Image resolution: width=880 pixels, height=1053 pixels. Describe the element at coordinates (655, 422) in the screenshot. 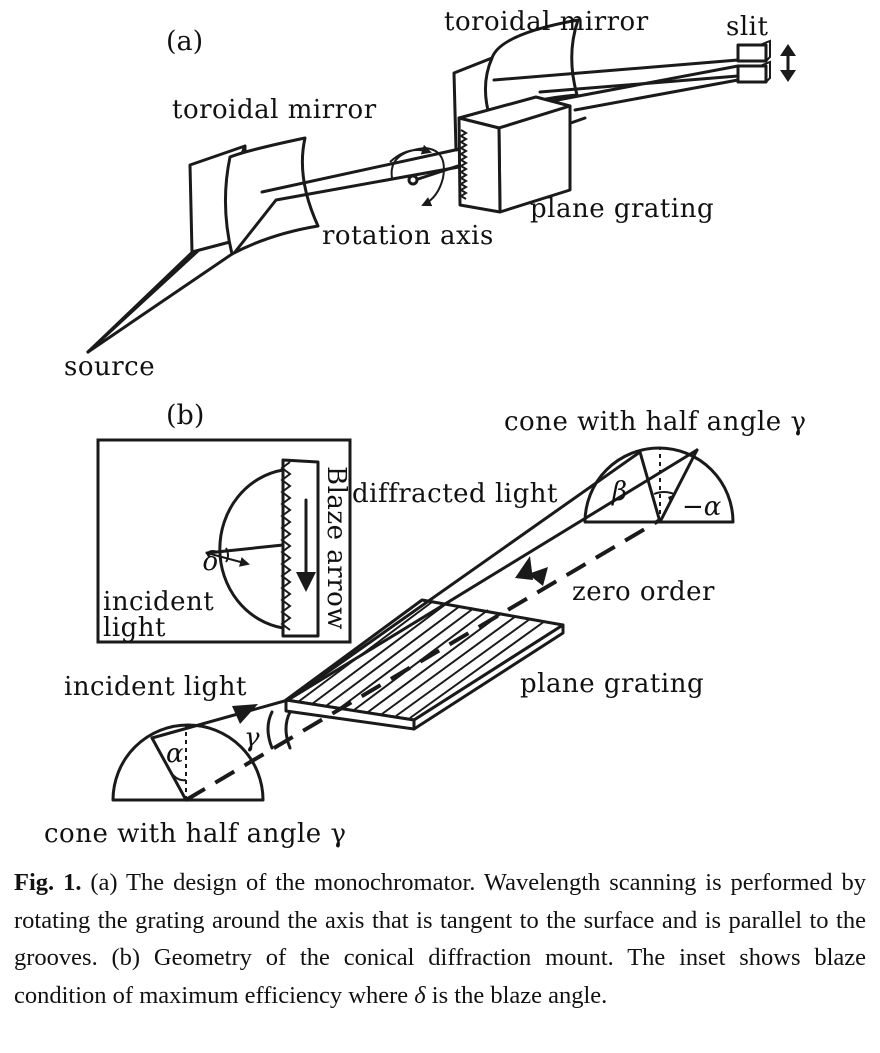

I see `cone-top-label: cone with half angle γ` at that location.